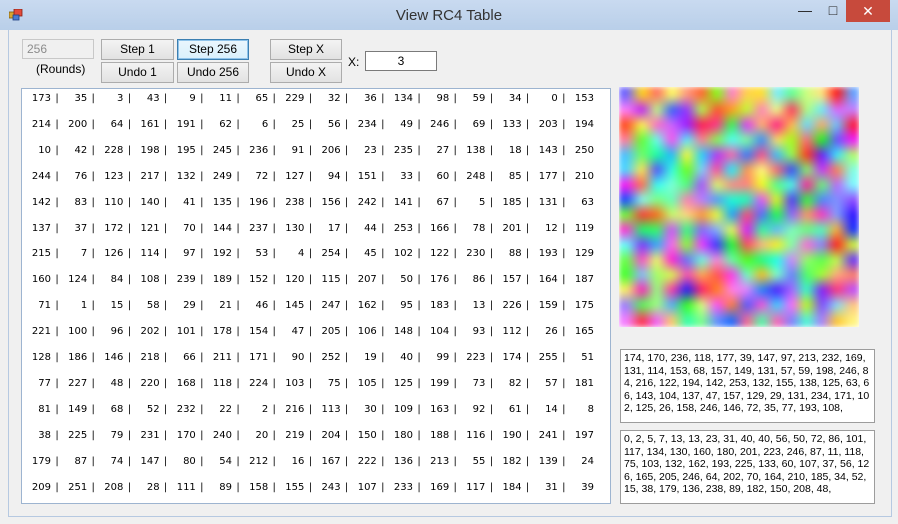  What do you see at coordinates (440, 306) in the screenshot?
I see `table-cell: 183` at bounding box center [440, 306].